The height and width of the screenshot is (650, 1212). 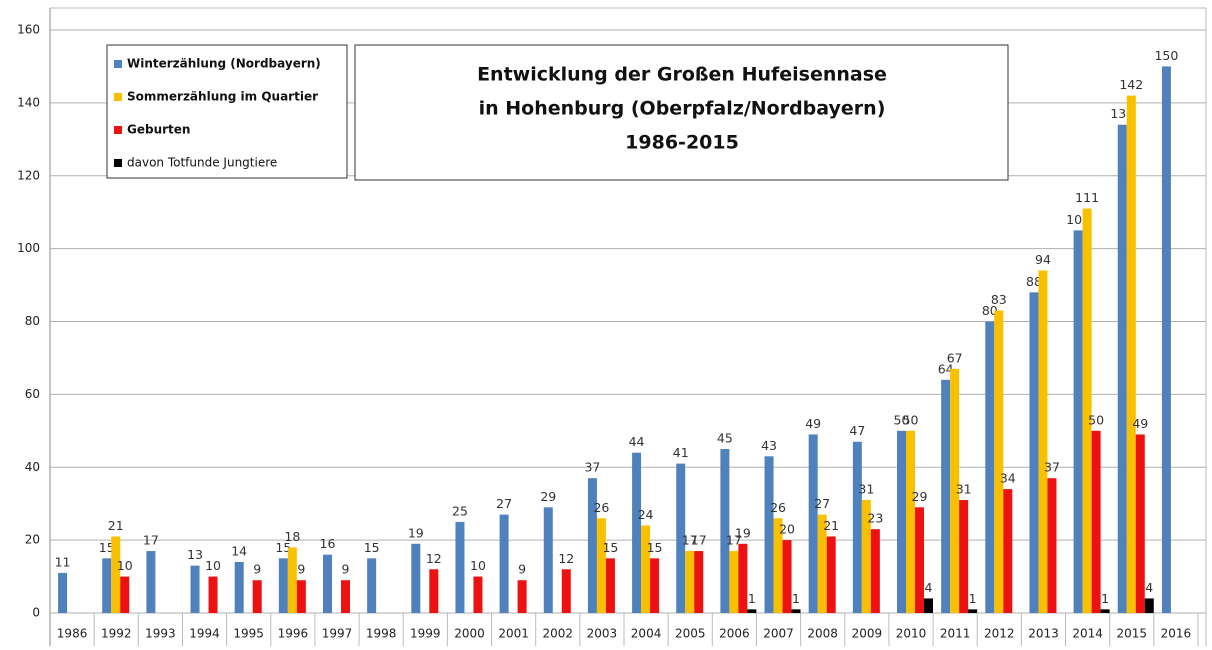 What do you see at coordinates (857, 430) in the screenshot?
I see `data-label: 47` at bounding box center [857, 430].